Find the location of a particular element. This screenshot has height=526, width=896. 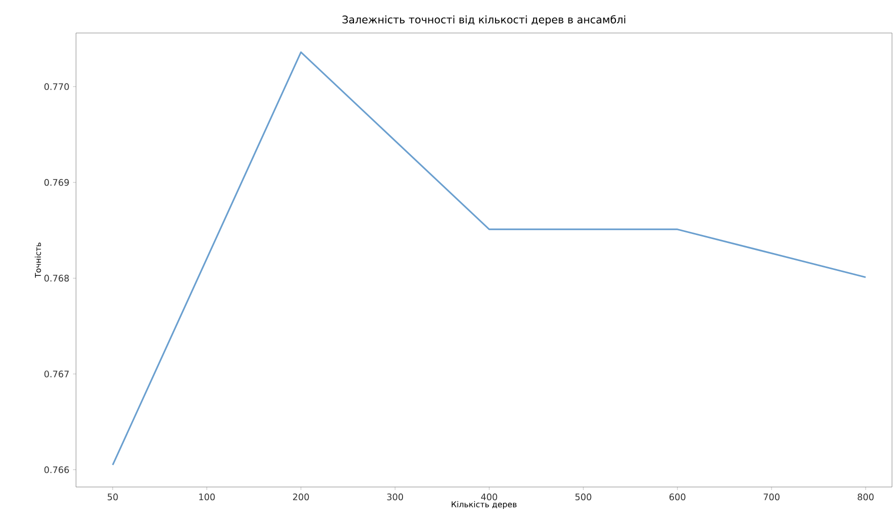

x-tick-label: 200 is located at coordinates (301, 497).